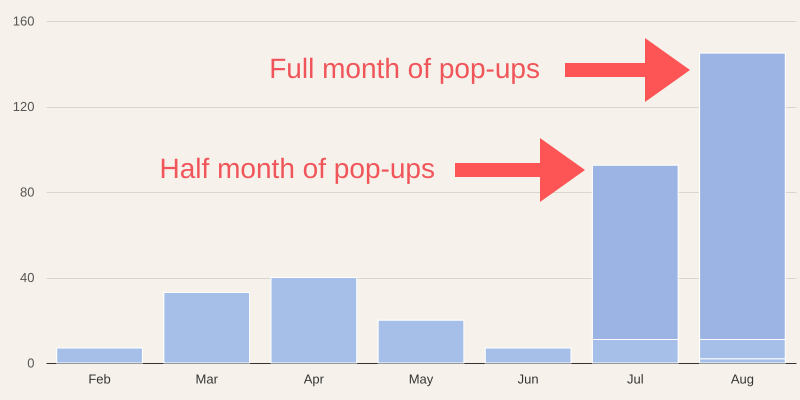 This screenshot has height=400, width=800. I want to click on y-tick-label: 160, so click(23, 21).